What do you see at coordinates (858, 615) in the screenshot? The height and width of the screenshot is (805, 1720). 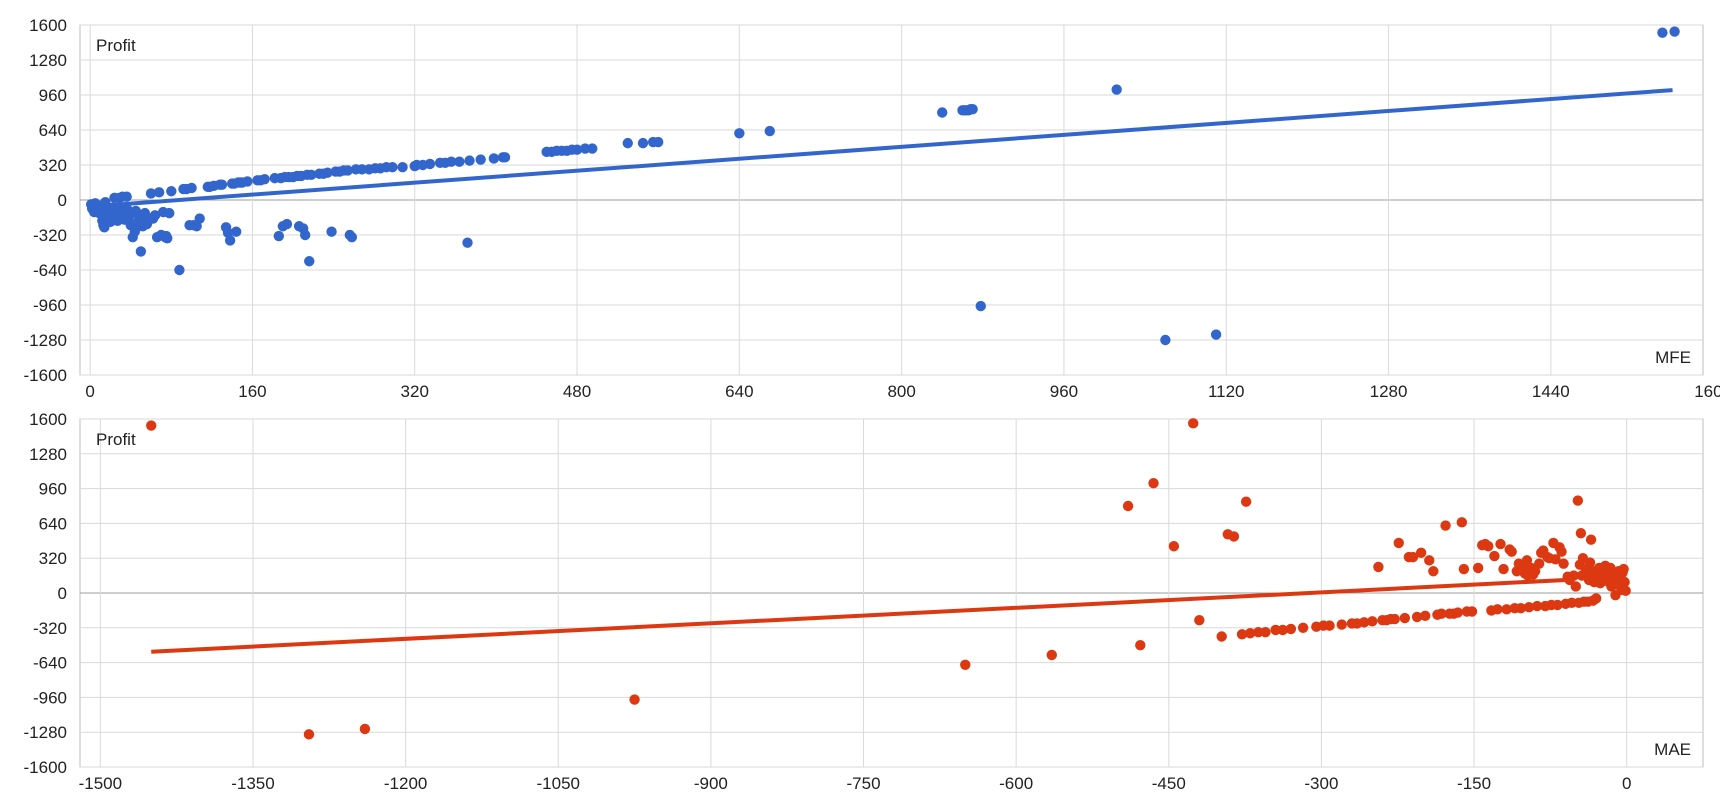 I see `mae-trendline` at bounding box center [858, 615].